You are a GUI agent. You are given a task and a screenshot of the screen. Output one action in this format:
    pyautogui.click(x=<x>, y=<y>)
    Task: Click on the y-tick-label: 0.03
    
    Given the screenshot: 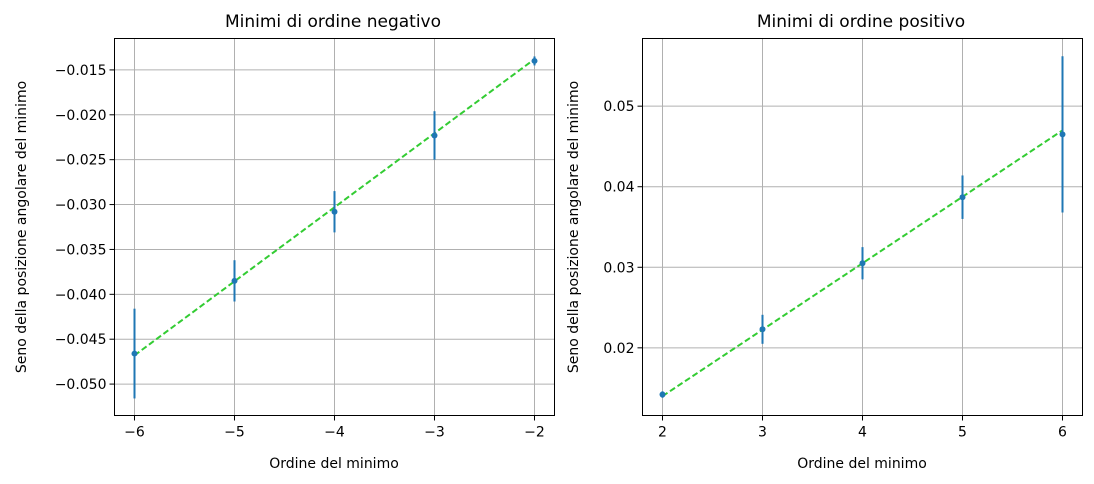 What is the action you would take?
    pyautogui.click(x=618, y=268)
    